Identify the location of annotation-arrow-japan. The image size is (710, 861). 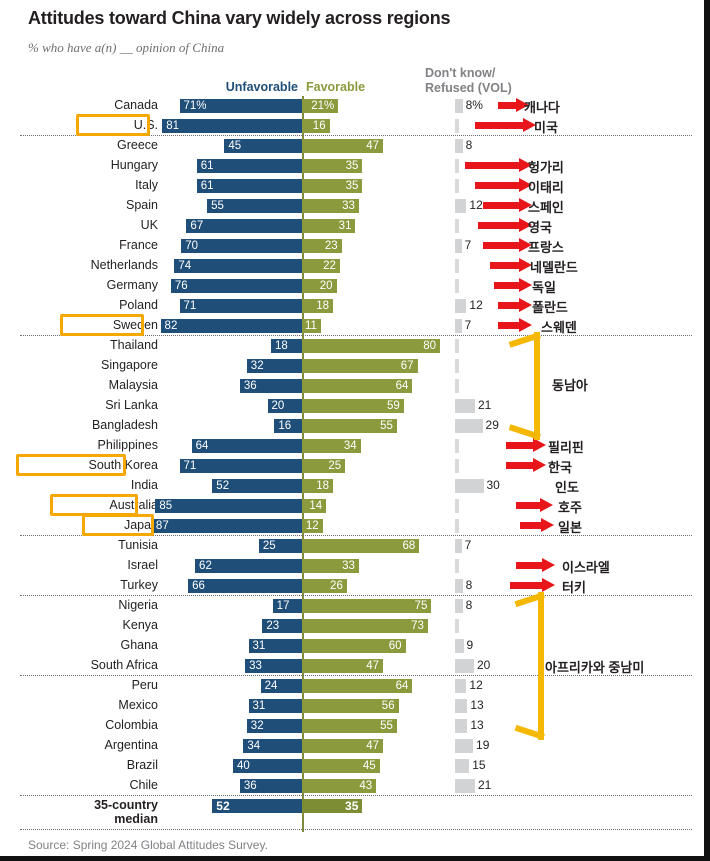
(537, 525).